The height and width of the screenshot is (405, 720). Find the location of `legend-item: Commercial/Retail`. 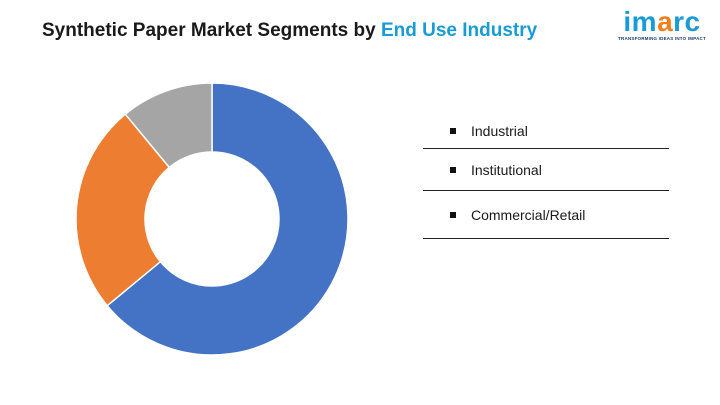

legend-item: Commercial/Retail is located at coordinates (546, 215).